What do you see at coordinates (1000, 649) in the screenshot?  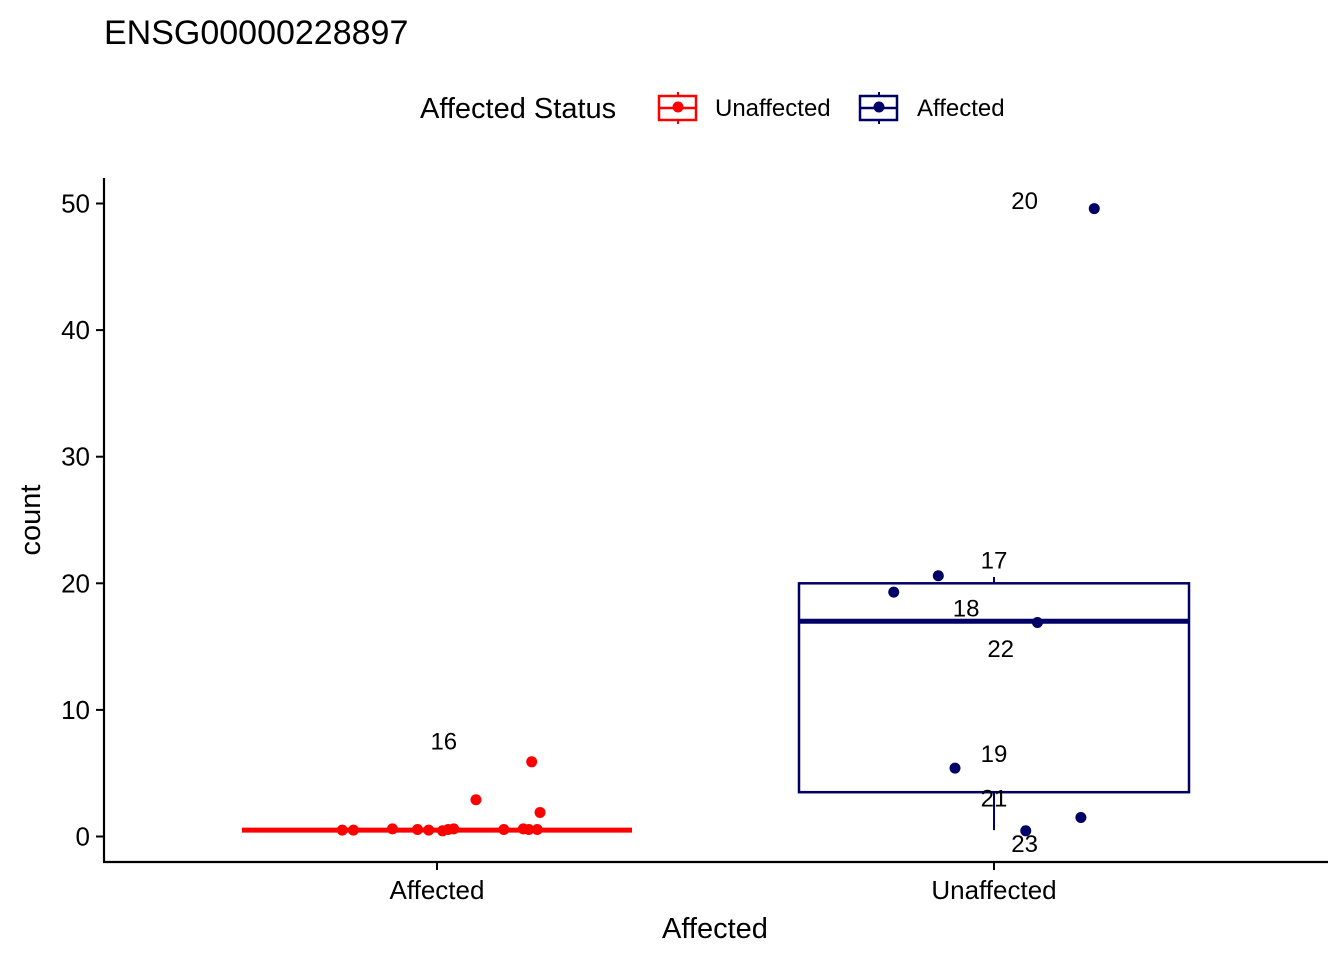 I see `point-label: 22` at bounding box center [1000, 649].